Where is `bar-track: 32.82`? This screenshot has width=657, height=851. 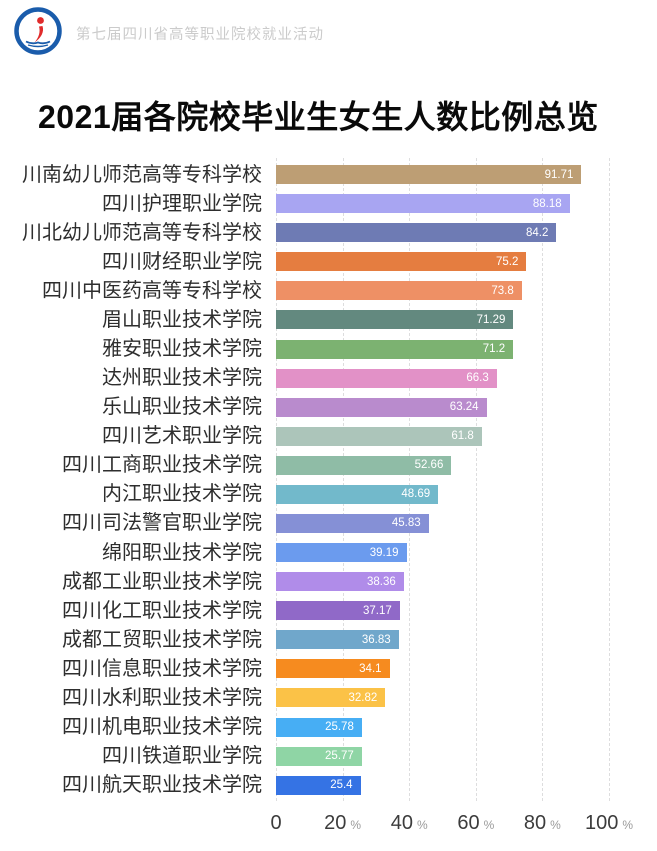
bar-track: 32.82 is located at coordinates (442, 698).